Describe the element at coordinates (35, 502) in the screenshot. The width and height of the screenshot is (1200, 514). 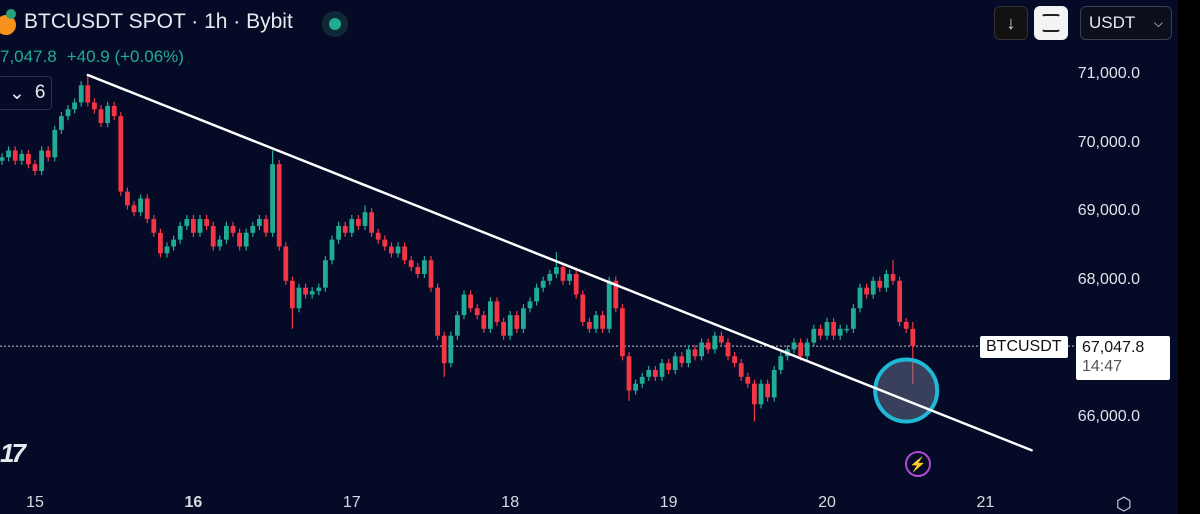
I see `x-tick-label: 15` at that location.